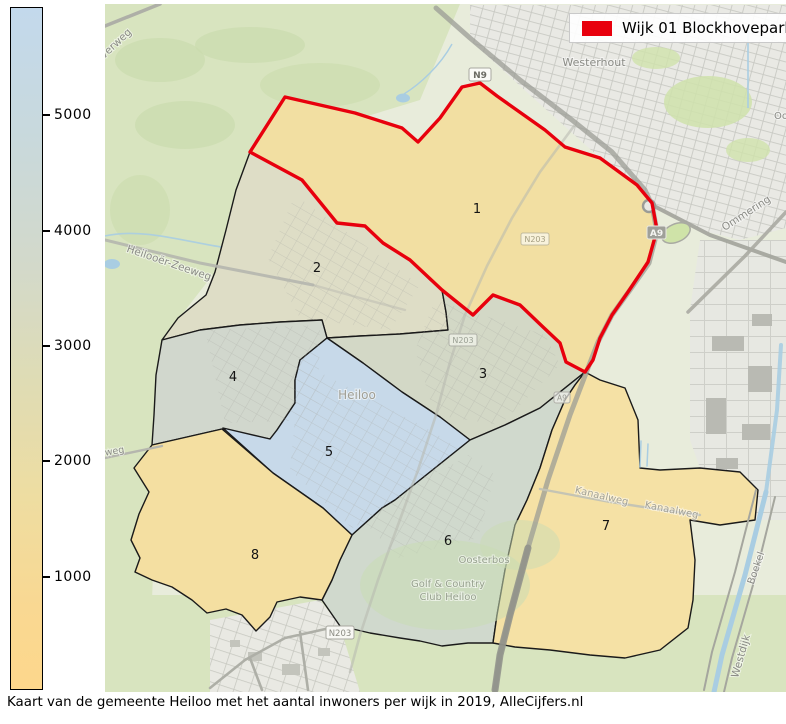  Describe the element at coordinates (73, 115) in the screenshot. I see `tick-label-5000: 5000` at that location.